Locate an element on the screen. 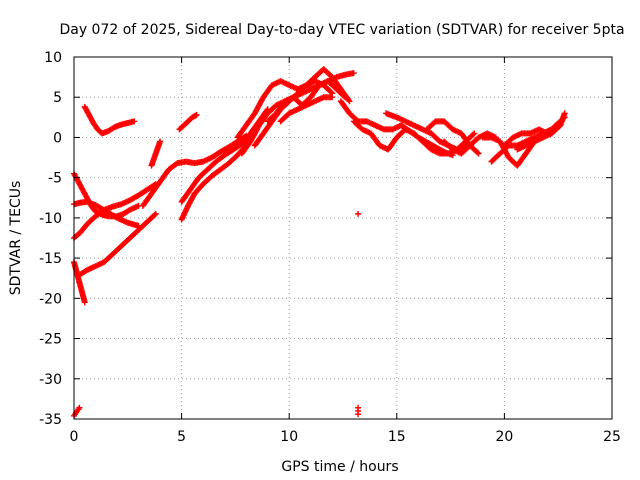 The image size is (640, 480). data-point-arc-h is located at coordinates (196, 114).